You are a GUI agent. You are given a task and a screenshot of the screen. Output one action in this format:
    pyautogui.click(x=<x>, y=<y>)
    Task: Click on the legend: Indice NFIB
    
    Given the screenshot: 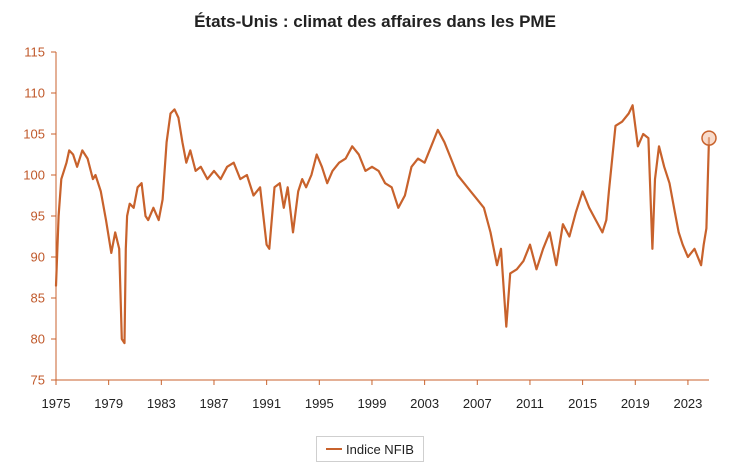 What is the action you would take?
    pyautogui.click(x=370, y=449)
    